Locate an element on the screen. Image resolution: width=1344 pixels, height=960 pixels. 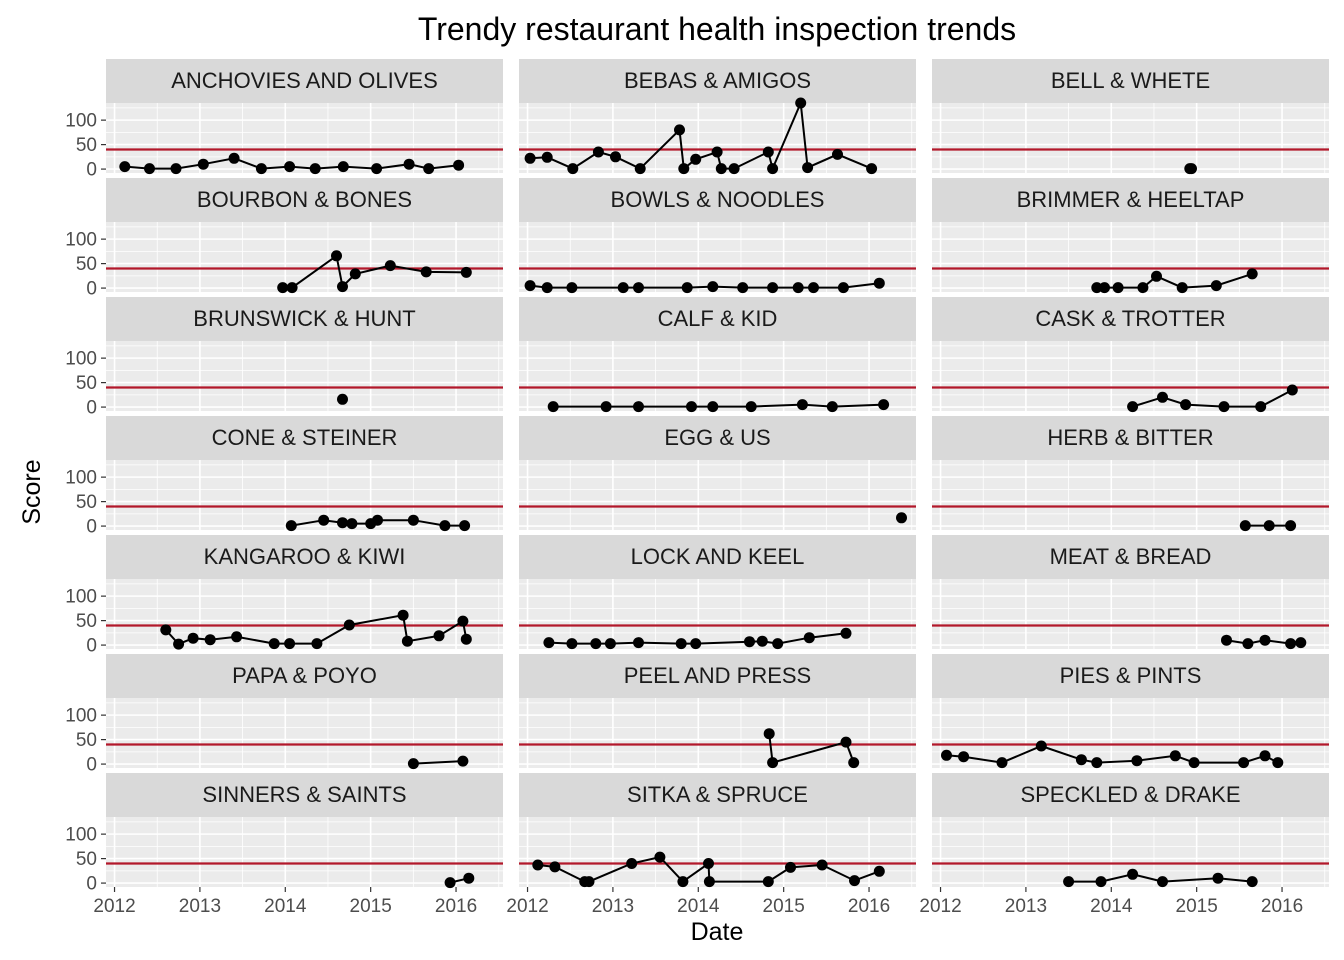
facet-panel: BOURBON & BONES 0 50 100 is located at coordinates (284, 239).